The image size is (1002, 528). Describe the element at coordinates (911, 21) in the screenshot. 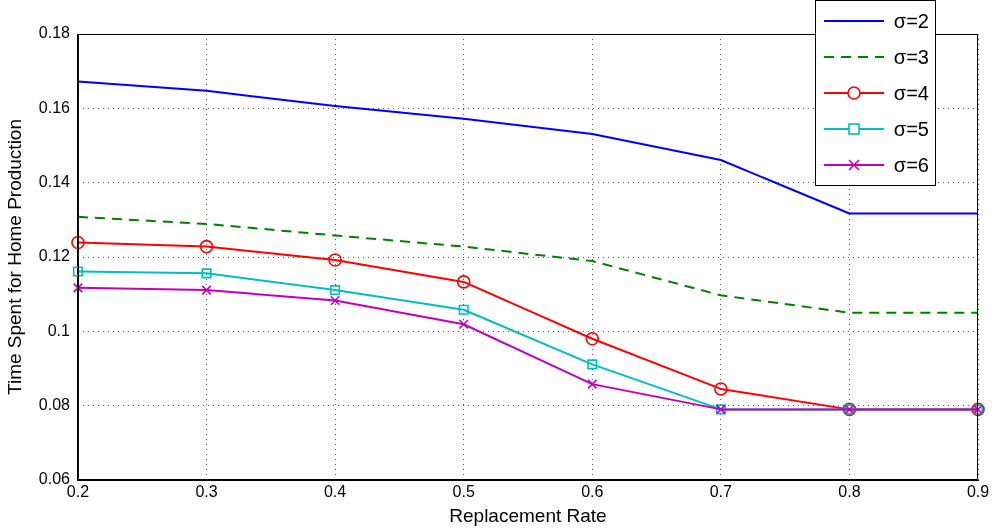

I see `legend-label: σ=2` at that location.